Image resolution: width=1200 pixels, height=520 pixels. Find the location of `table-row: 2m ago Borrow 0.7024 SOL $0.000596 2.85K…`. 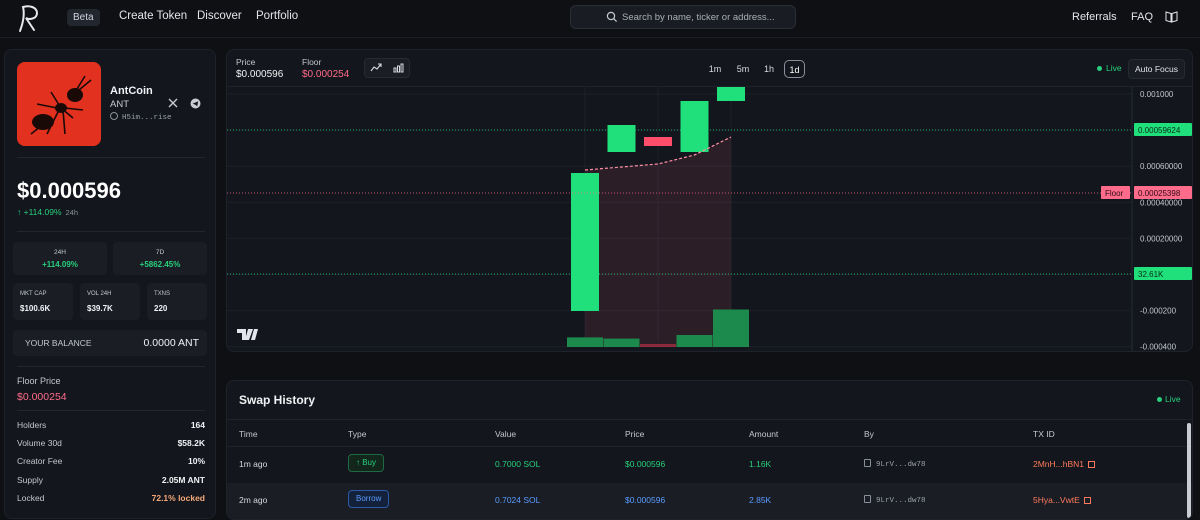

table-row: 2m ago Borrow 0.7024 SOL $0.000596 2.85K… is located at coordinates (709, 501).